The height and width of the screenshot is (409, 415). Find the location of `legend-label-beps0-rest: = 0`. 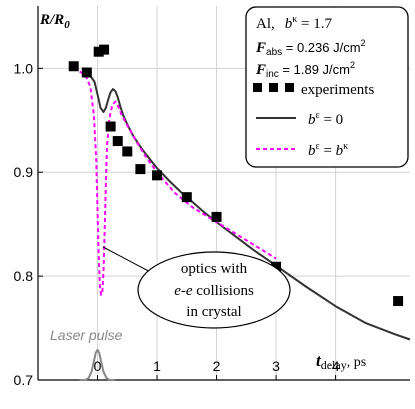

legend-label-beps0-rest: = 0 is located at coordinates (331, 120).